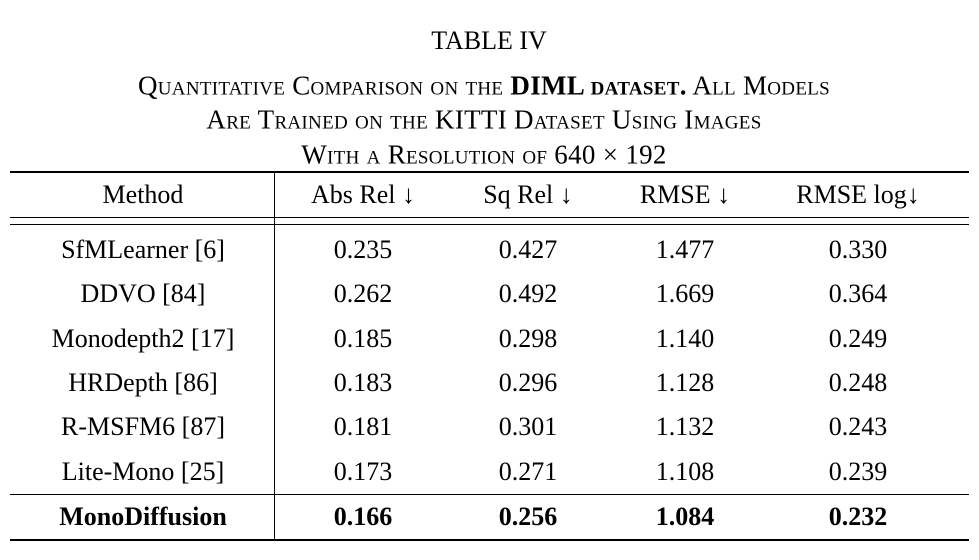 Image resolution: width=979 pixels, height=560 pixels. Describe the element at coordinates (489, 540) in the screenshot. I see `bottom-rule` at that location.